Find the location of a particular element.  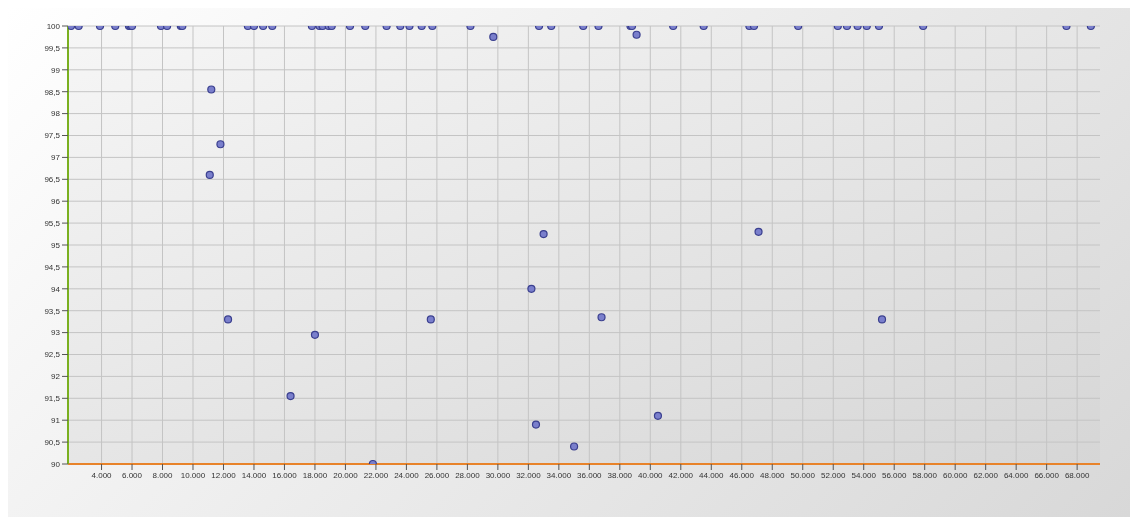

y-tick-label: 95 is located at coordinates (56, 245).